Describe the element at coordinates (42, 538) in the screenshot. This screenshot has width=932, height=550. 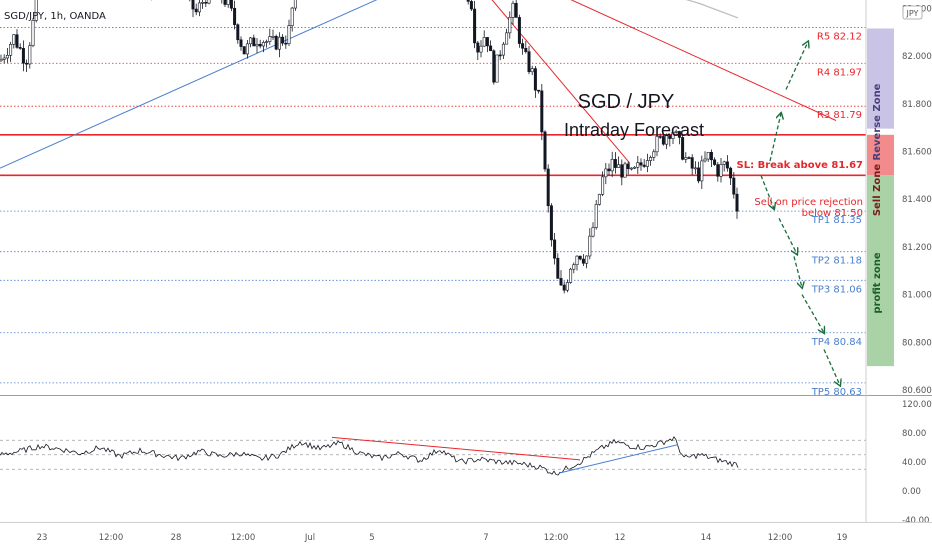
I see `time-tick-label: 23` at that location.